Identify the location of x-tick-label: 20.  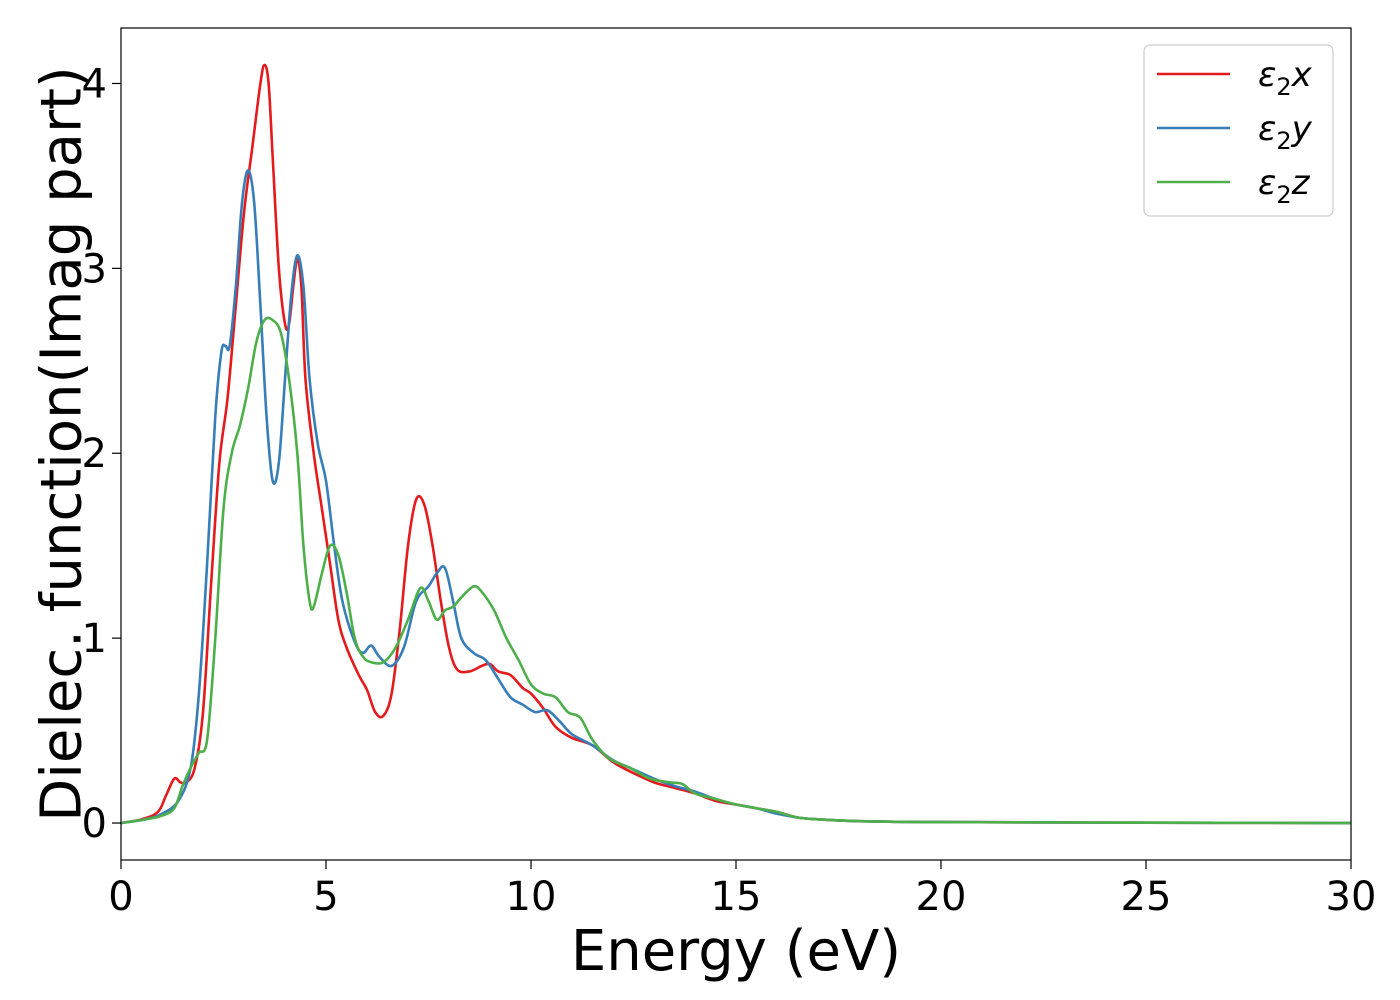
(941, 897).